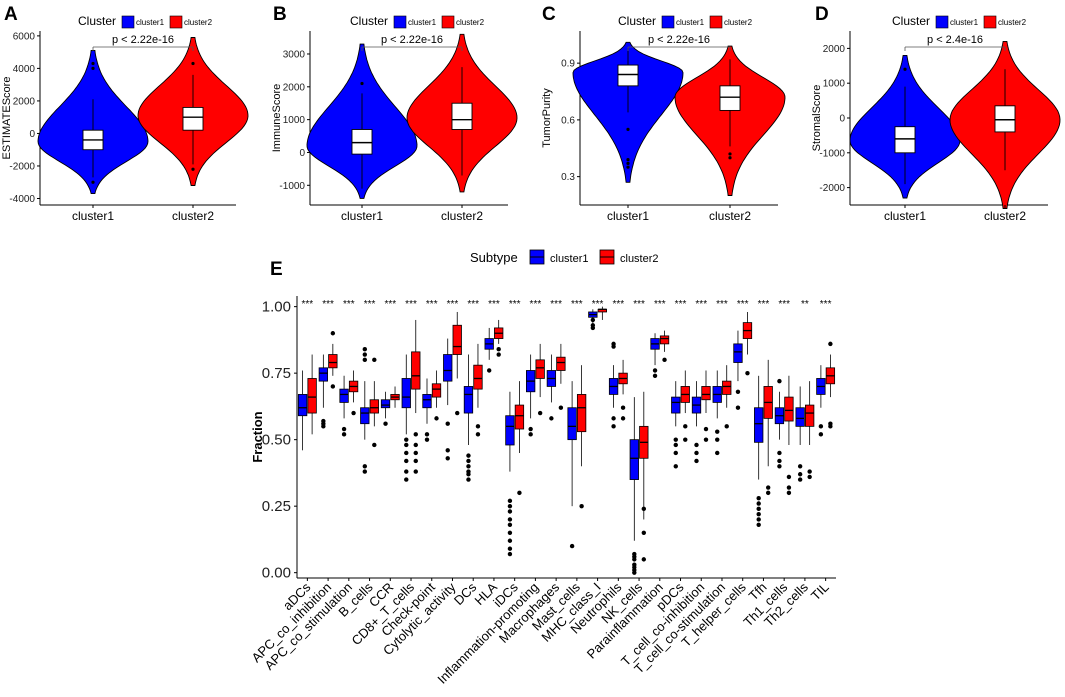 This screenshot has height=697, width=1065. What do you see at coordinates (22, 166) in the screenshot?
I see `y-tick-label: -2000` at bounding box center [22, 166].